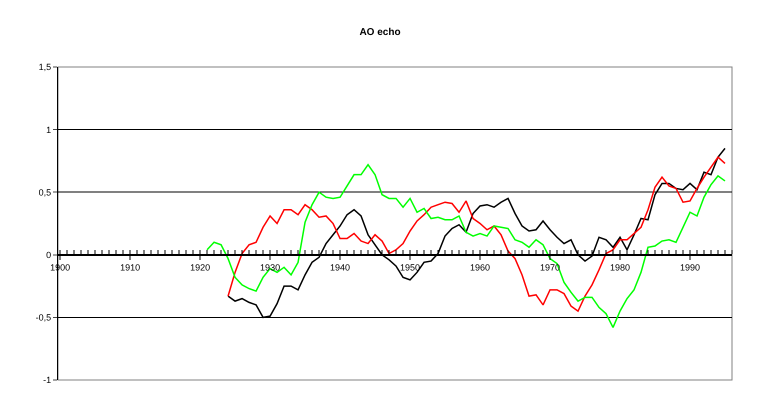  I want to click on x-tick-label: 1960, so click(480, 267).